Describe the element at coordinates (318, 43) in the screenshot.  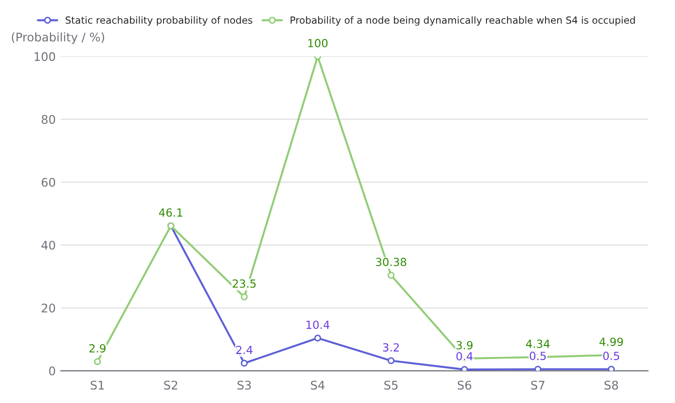
I see `data-label: 100` at that location.